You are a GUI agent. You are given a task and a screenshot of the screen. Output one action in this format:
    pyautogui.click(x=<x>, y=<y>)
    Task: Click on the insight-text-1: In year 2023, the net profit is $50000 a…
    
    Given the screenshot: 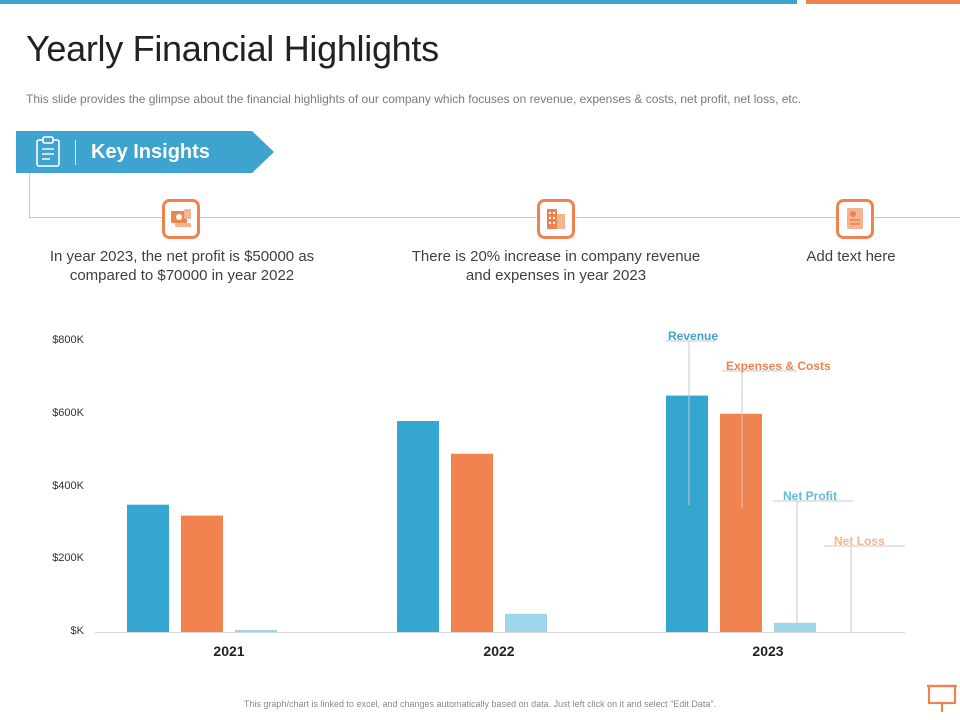 What is the action you would take?
    pyautogui.click(x=182, y=266)
    